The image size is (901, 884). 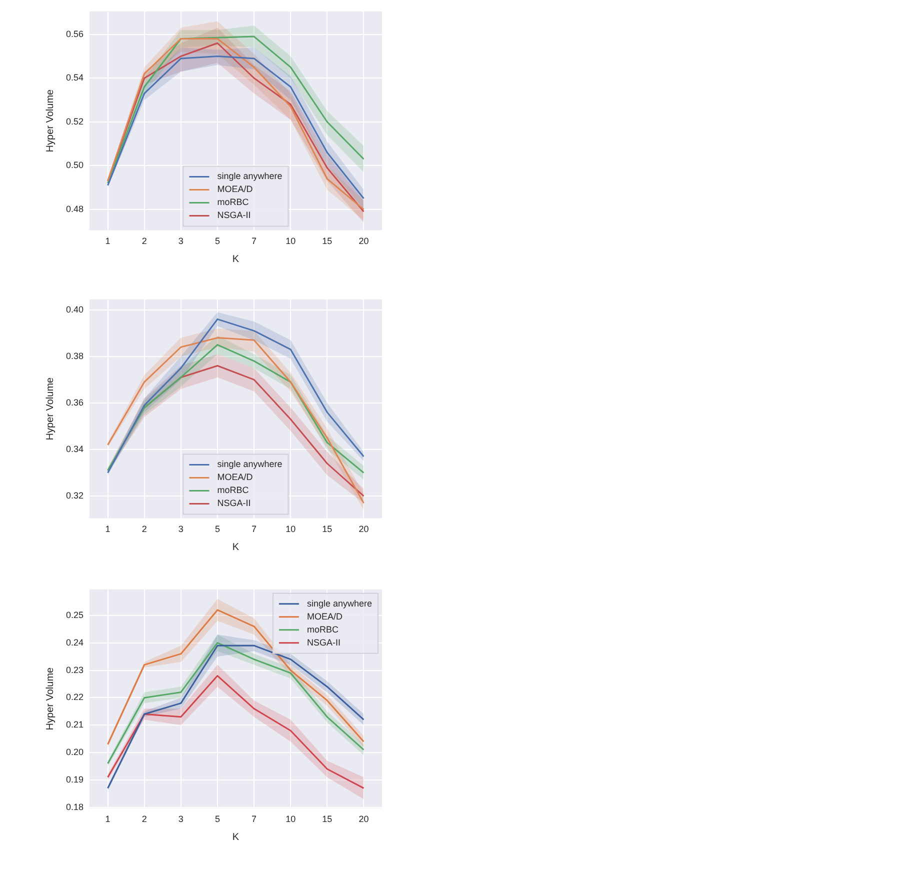 I want to click on y-tick-label: 0.50, so click(x=75, y=165).